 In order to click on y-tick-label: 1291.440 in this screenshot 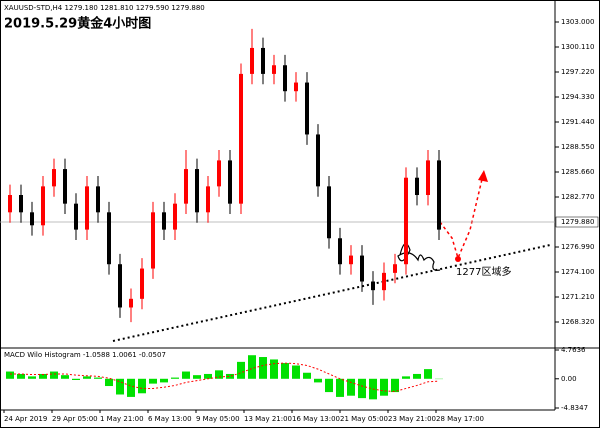, I will do `click(577, 122)`.